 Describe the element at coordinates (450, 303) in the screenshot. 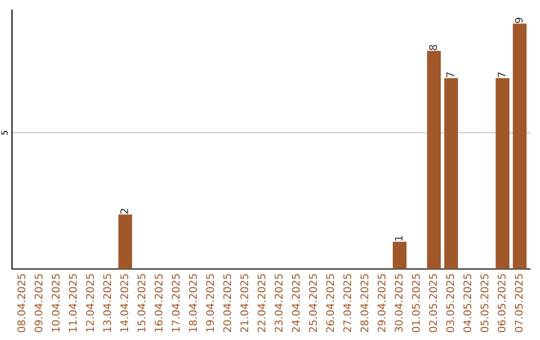

I see `x-tick-label: 03.05.2025` at that location.